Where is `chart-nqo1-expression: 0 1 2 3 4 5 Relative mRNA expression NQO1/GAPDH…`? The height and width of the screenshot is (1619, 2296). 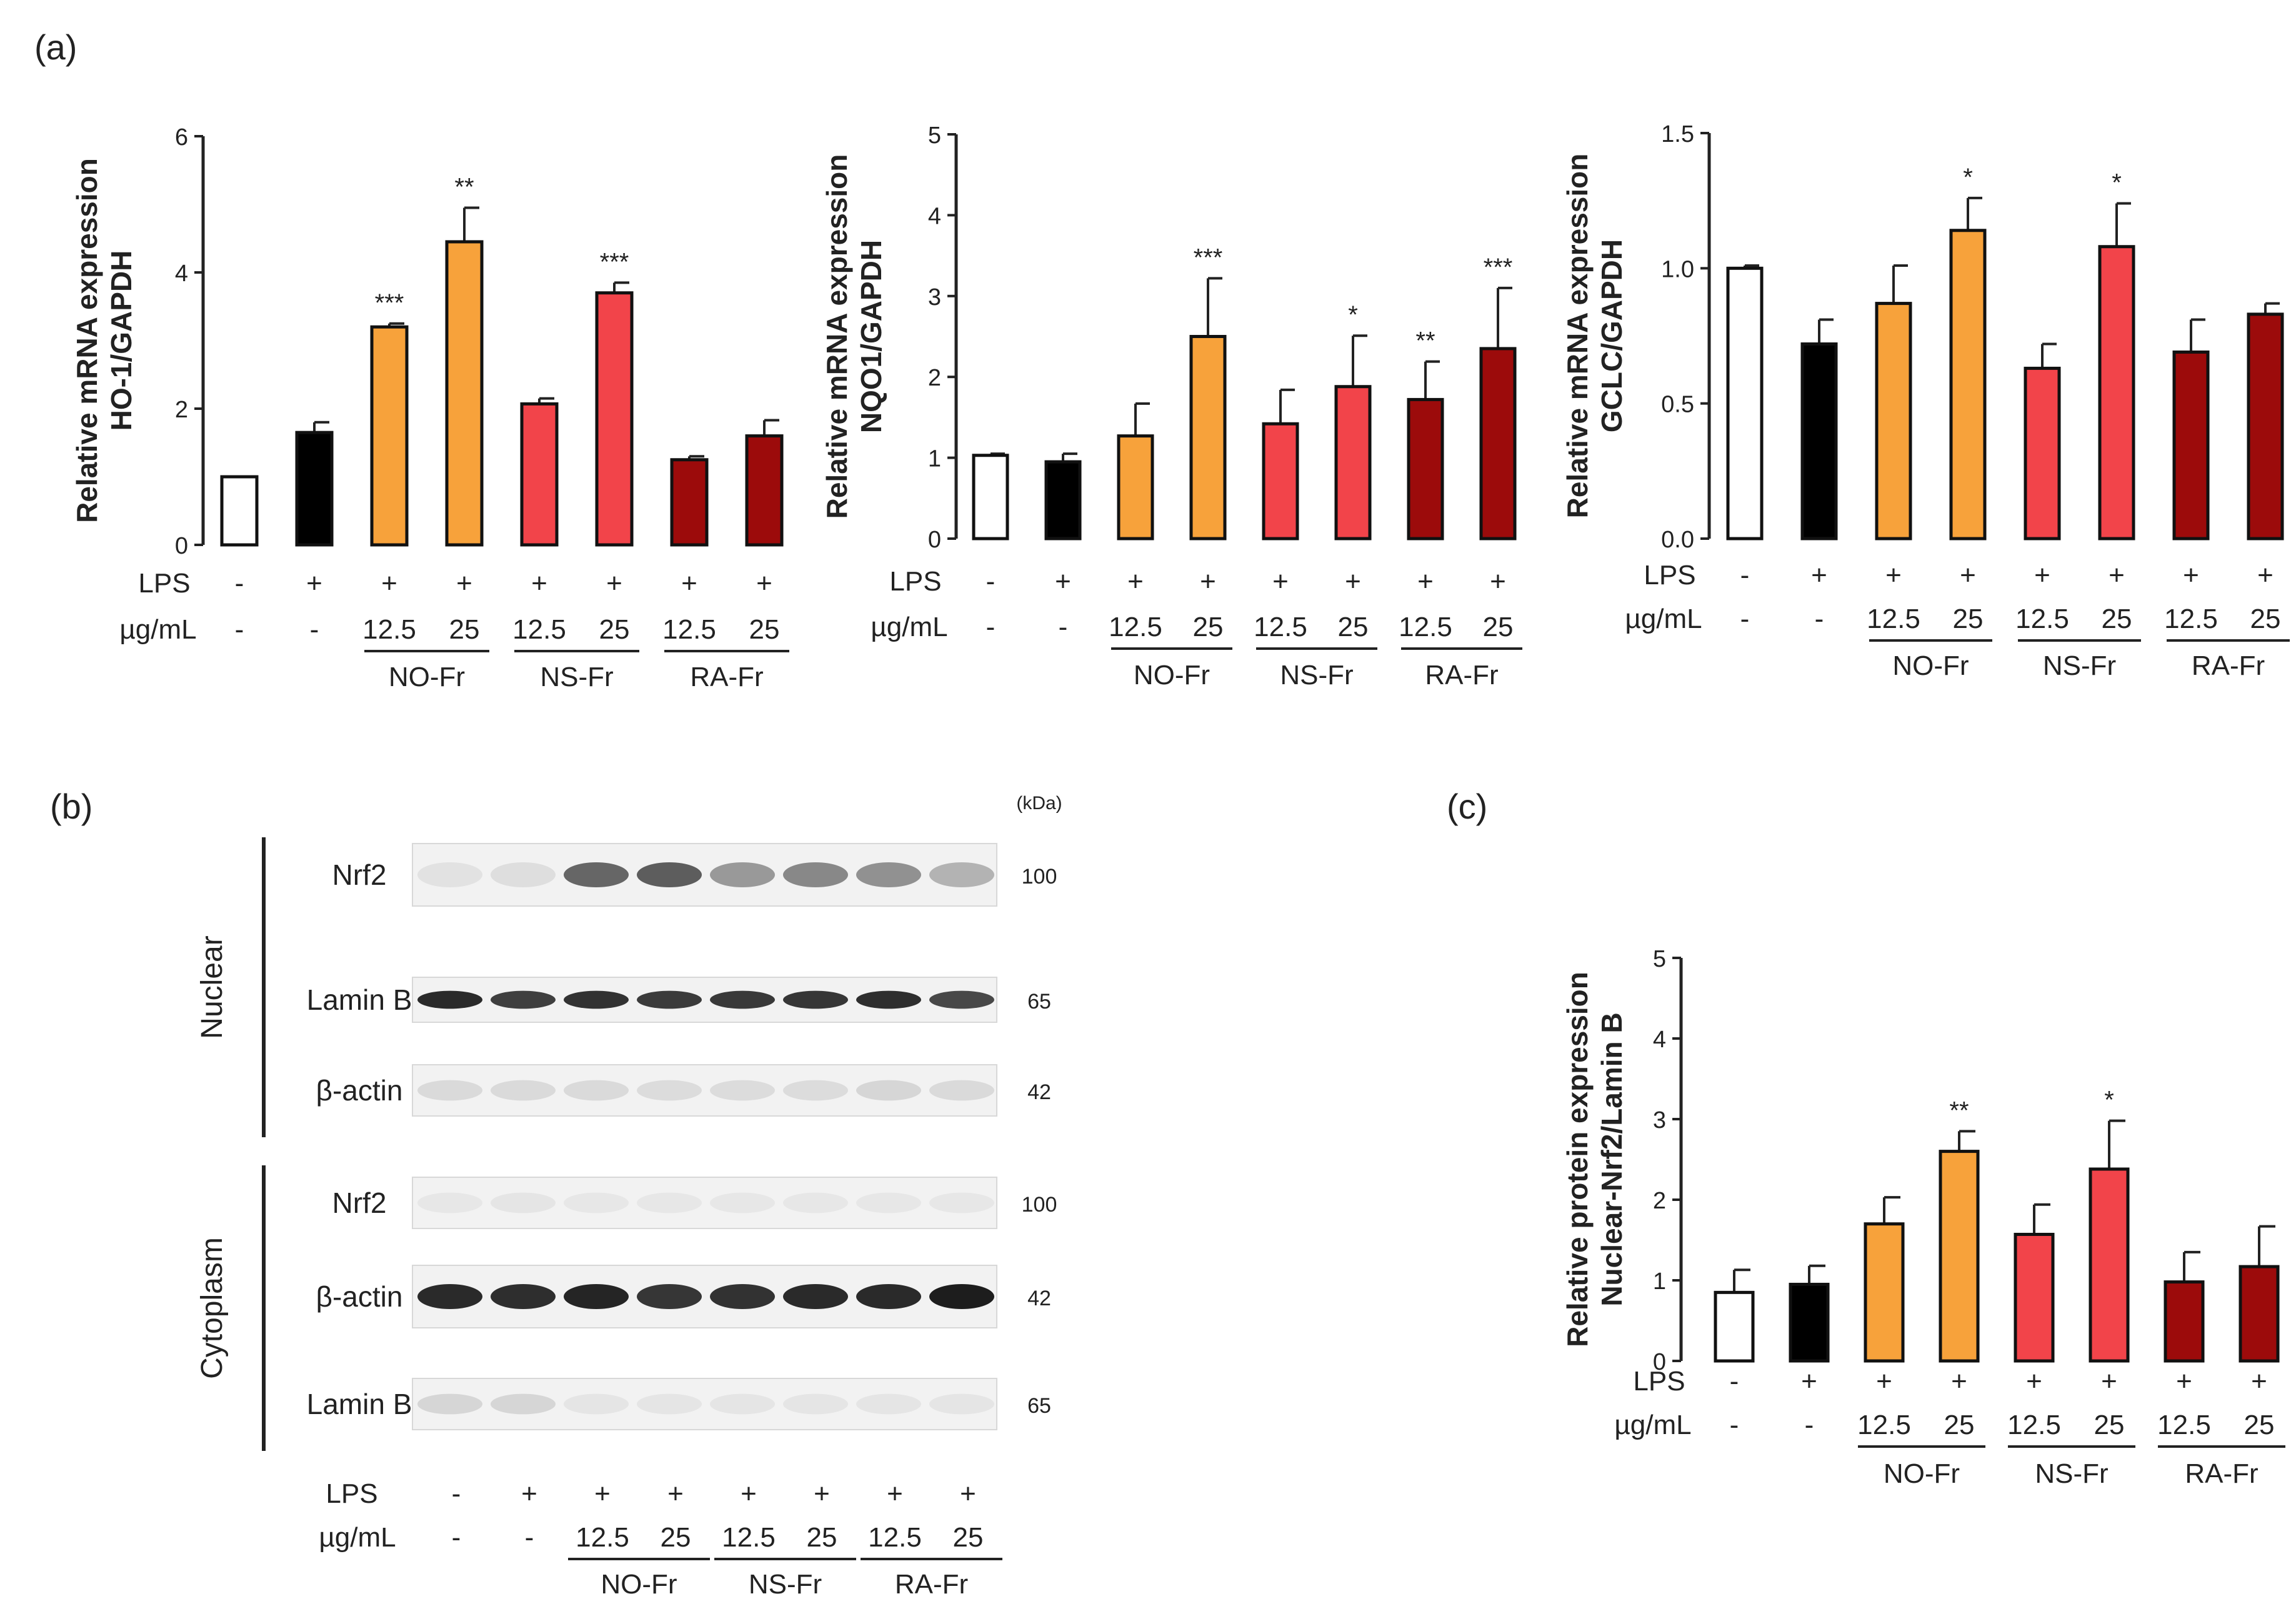 chart-nqo1-expression: 0 1 2 3 4 5 Relative mRNA expression NQO1/GAPDH… is located at coordinates (1171, 406).